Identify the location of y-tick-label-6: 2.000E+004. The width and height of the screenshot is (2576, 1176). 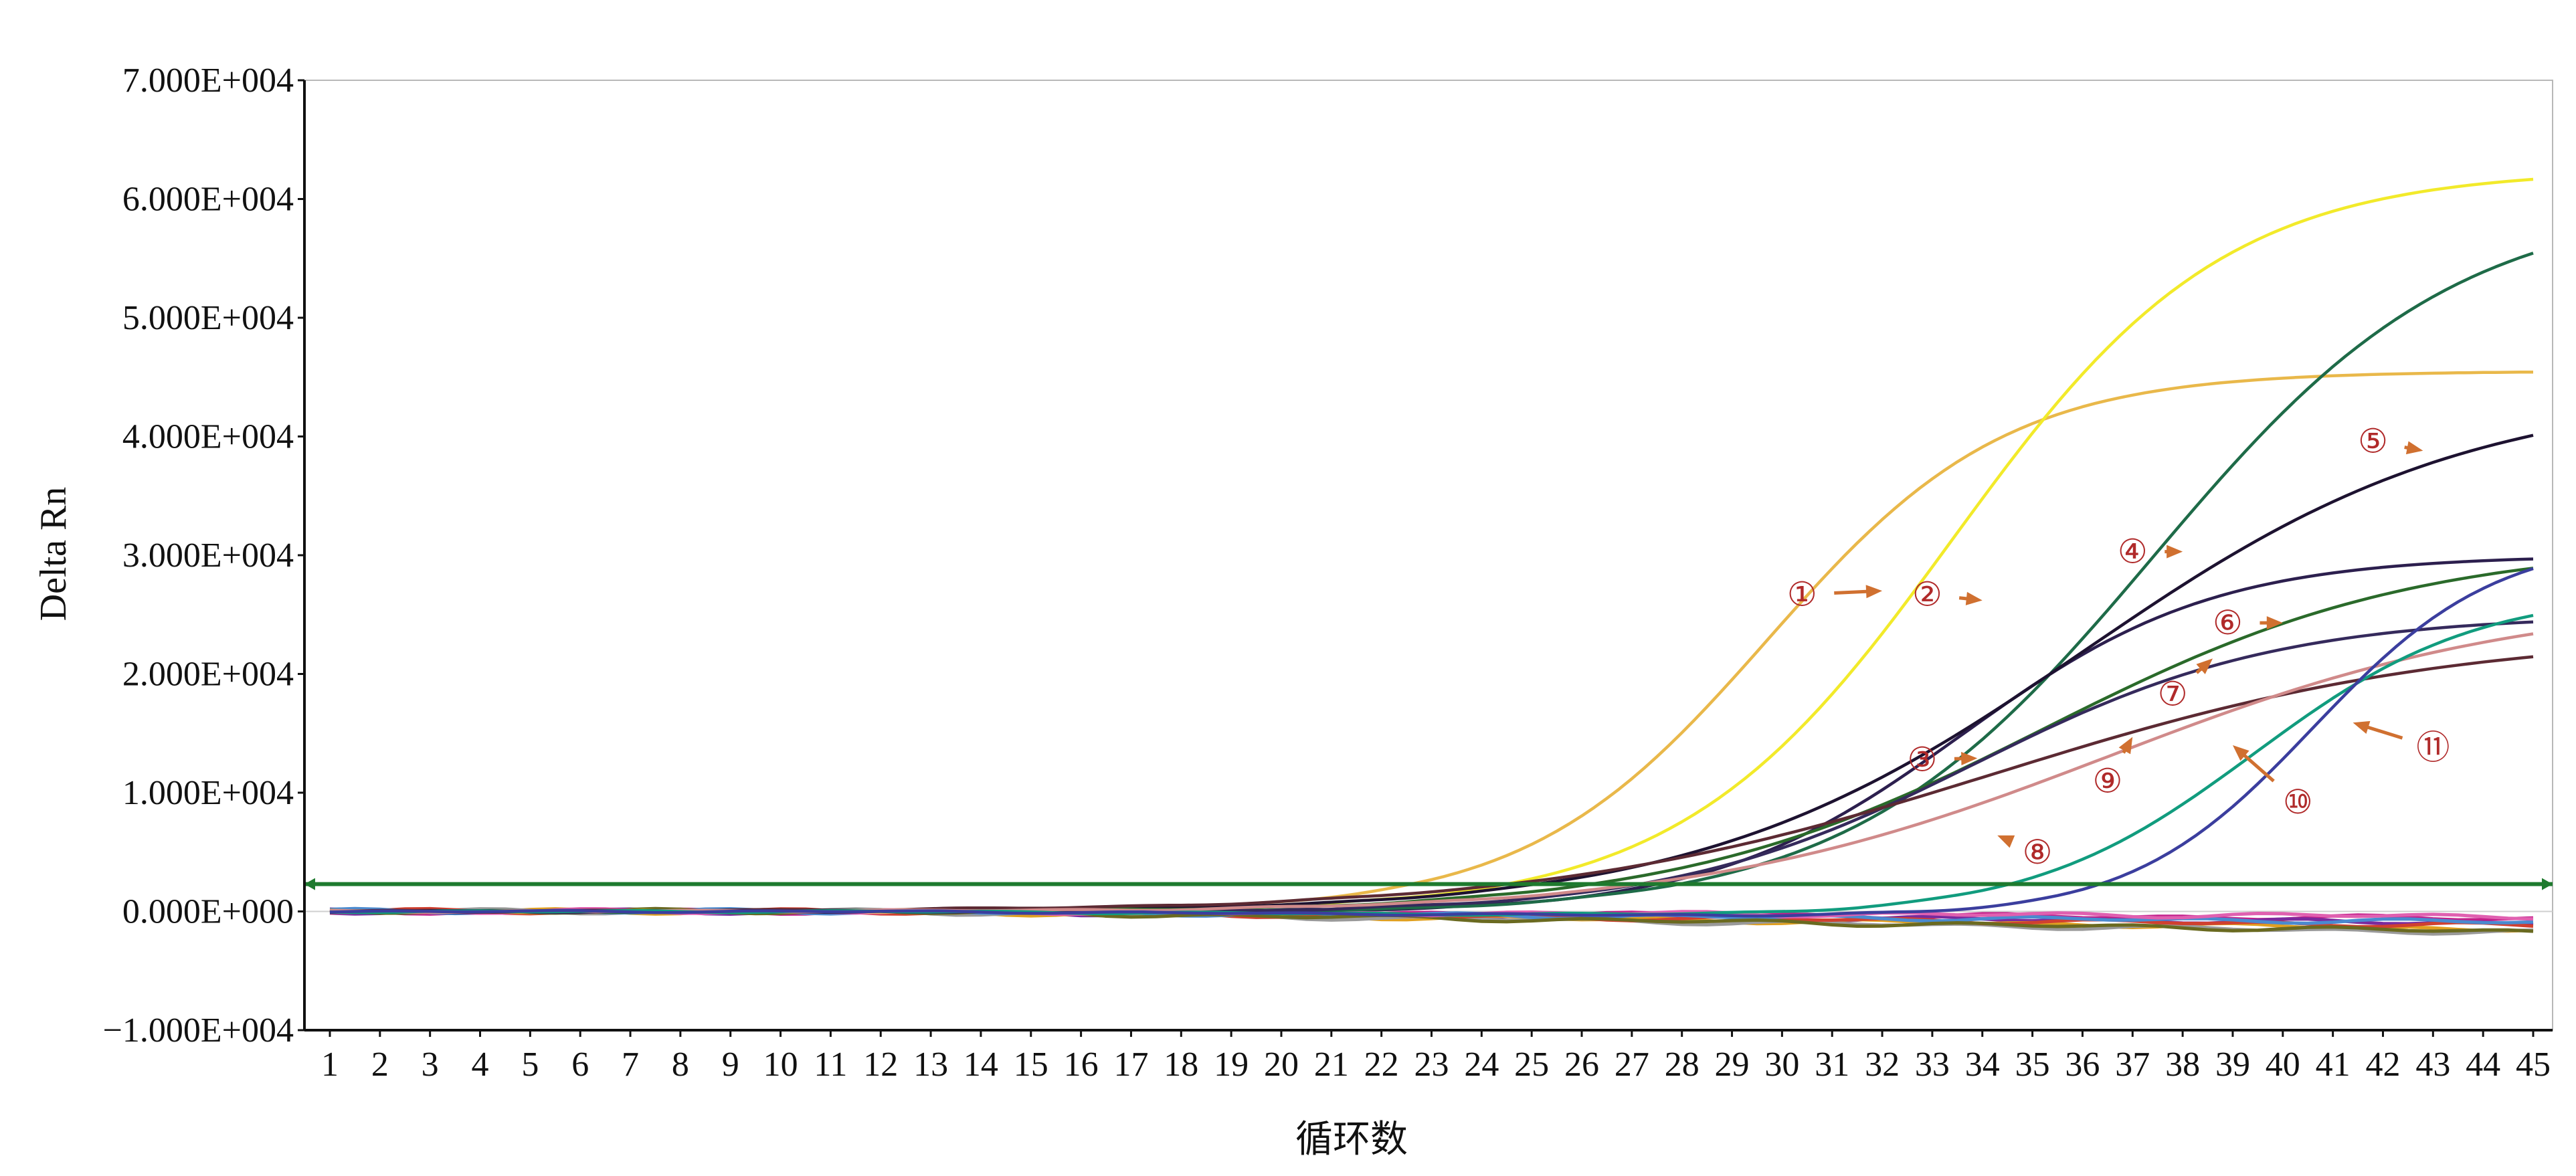
(208, 675).